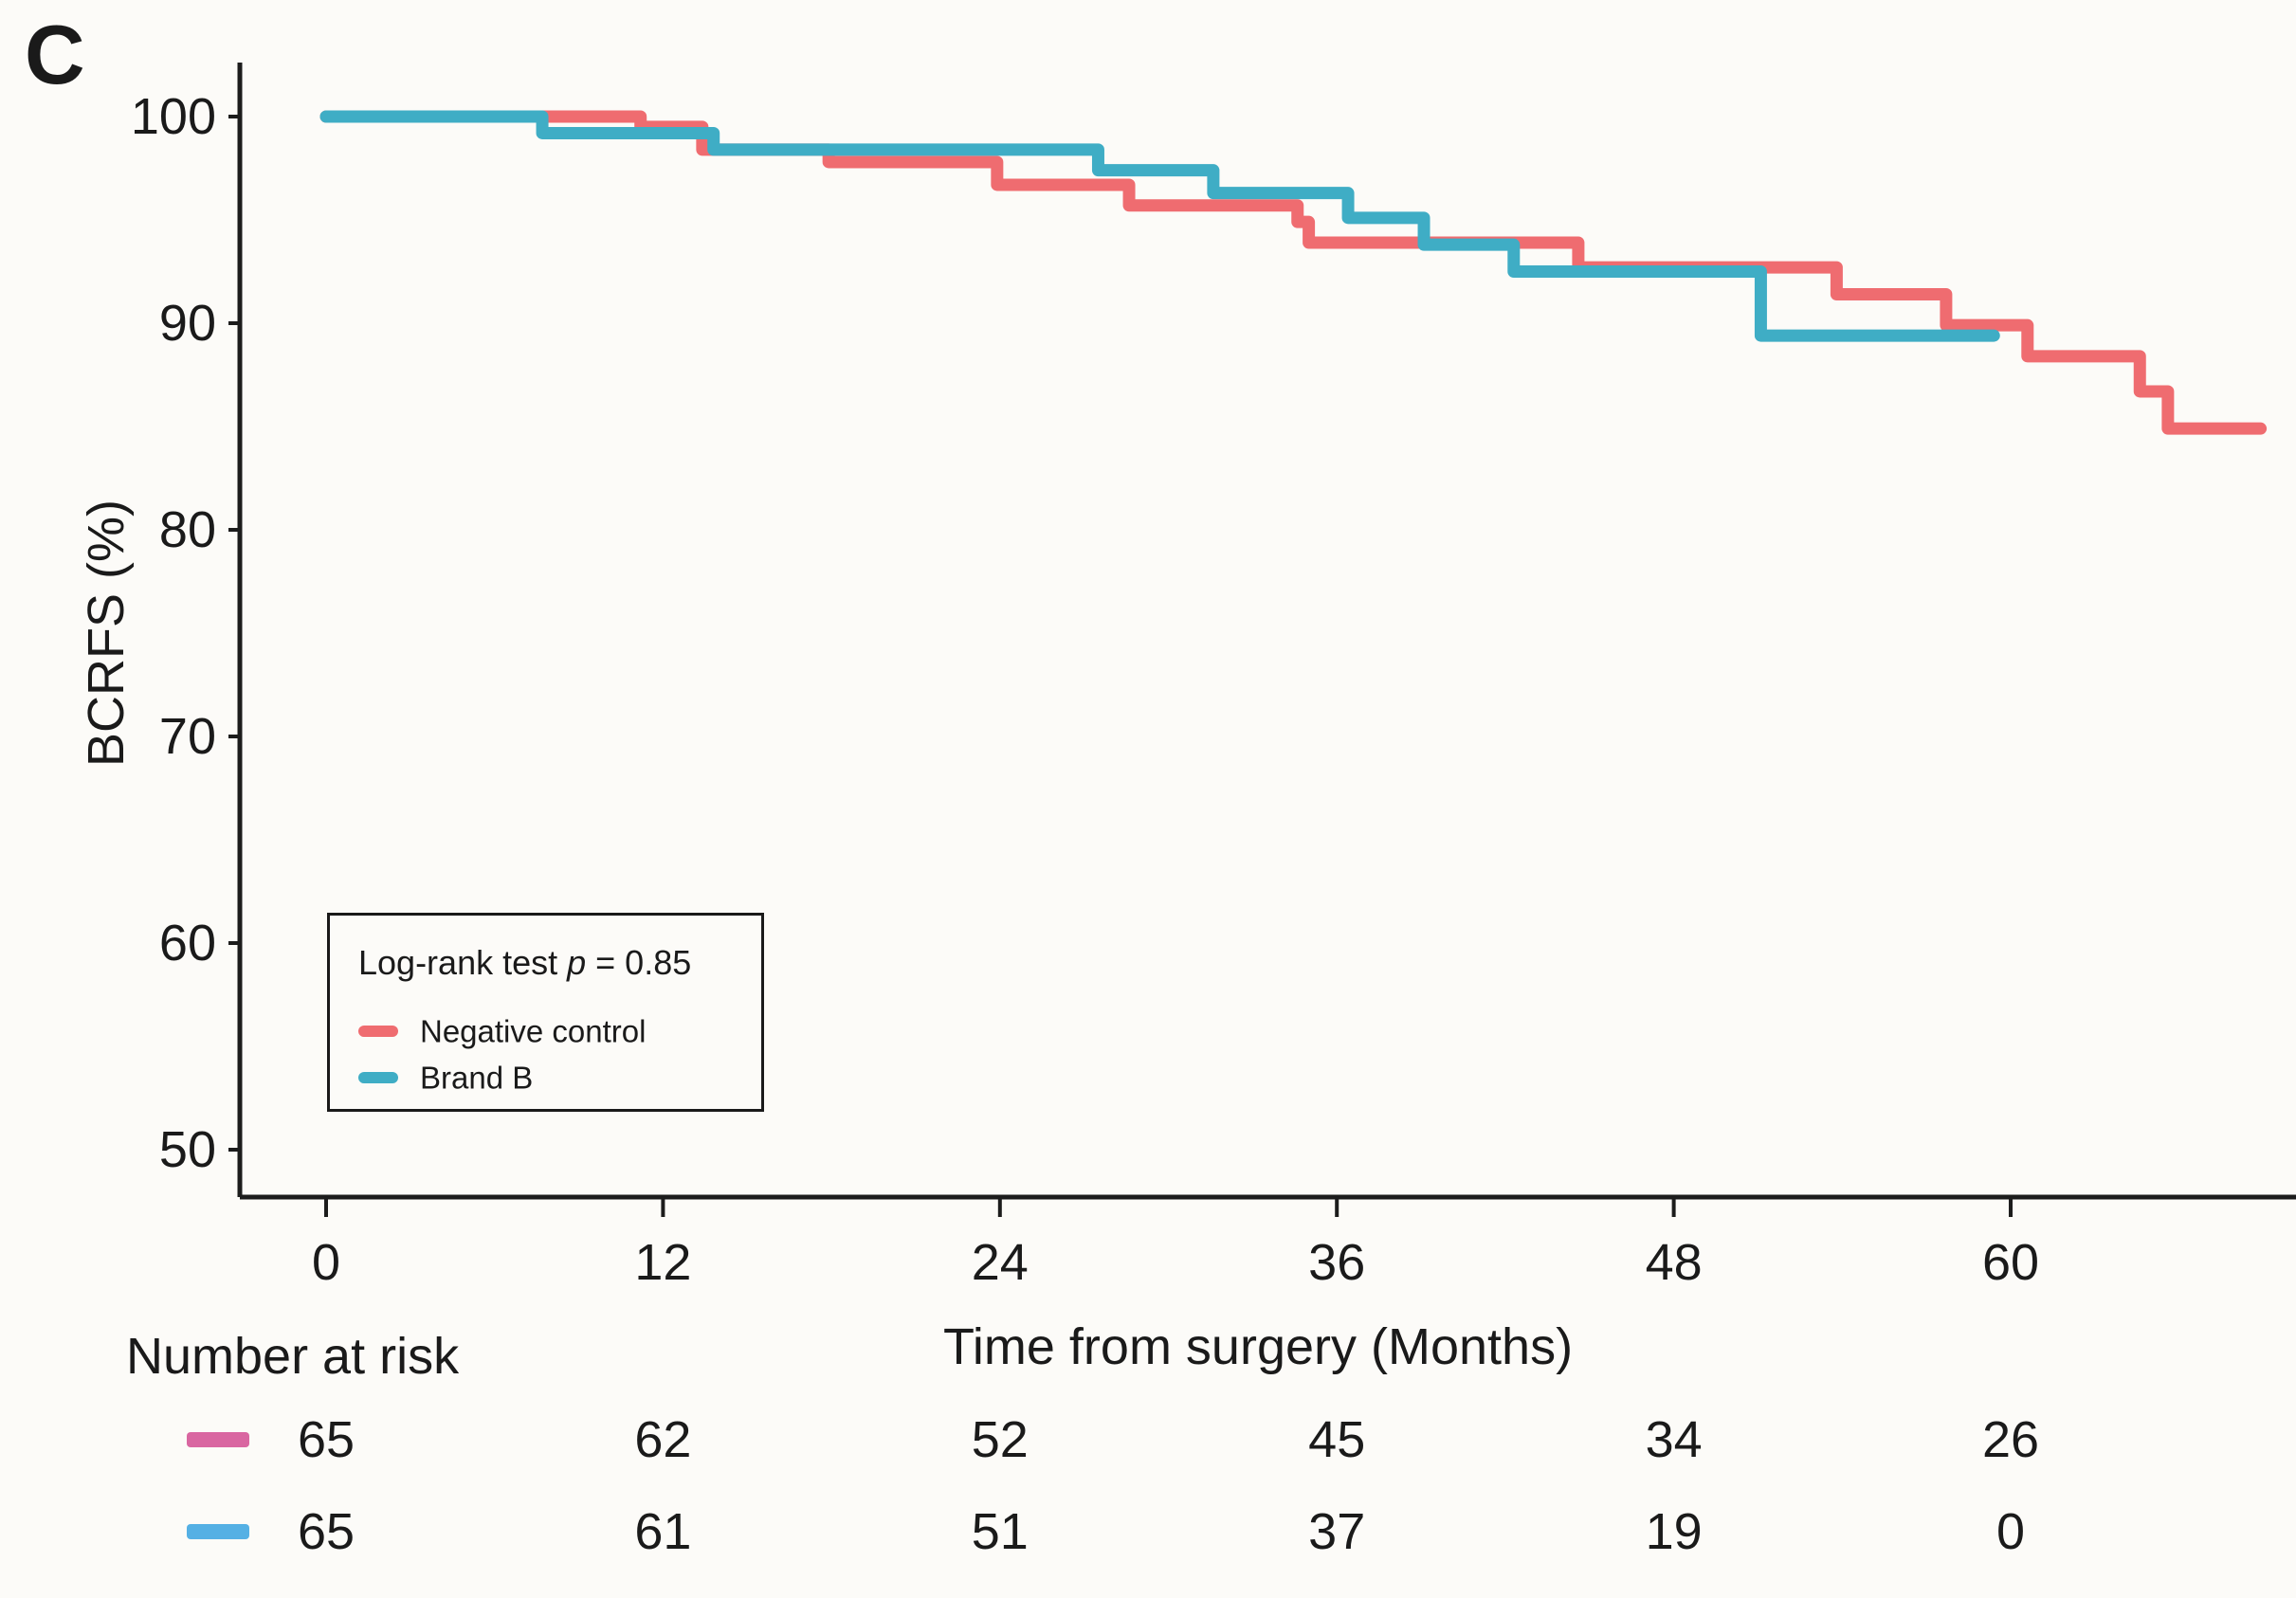 The width and height of the screenshot is (2296, 1598). What do you see at coordinates (1258, 1346) in the screenshot?
I see `x-axis-label: Time from surgery (Months)` at bounding box center [1258, 1346].